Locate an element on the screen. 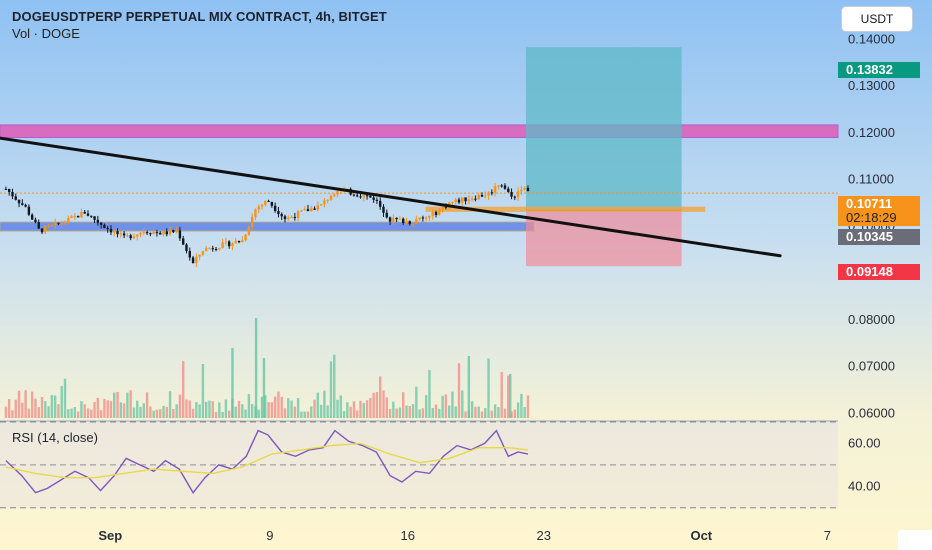 The height and width of the screenshot is (550, 932). price-tick-label: 0.12000 is located at coordinates (871, 132).